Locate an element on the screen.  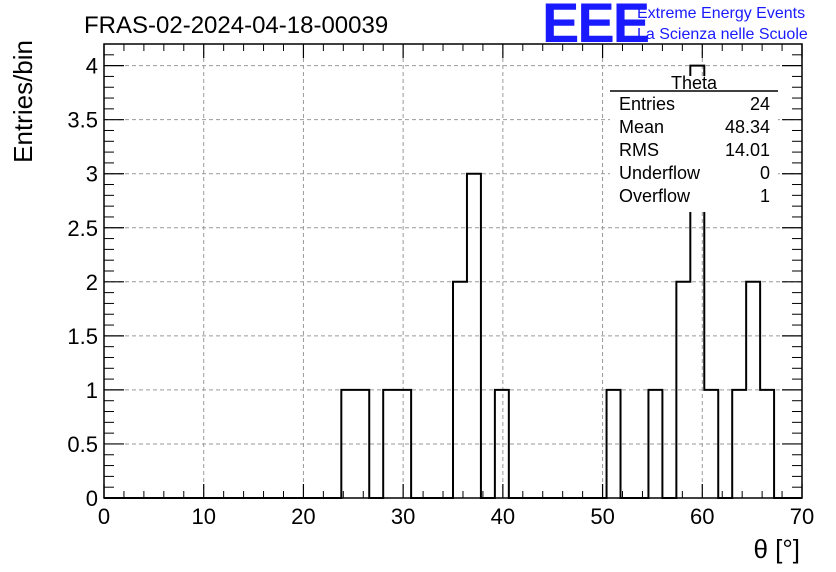
y-tick-label: 3 is located at coordinates (92, 174).